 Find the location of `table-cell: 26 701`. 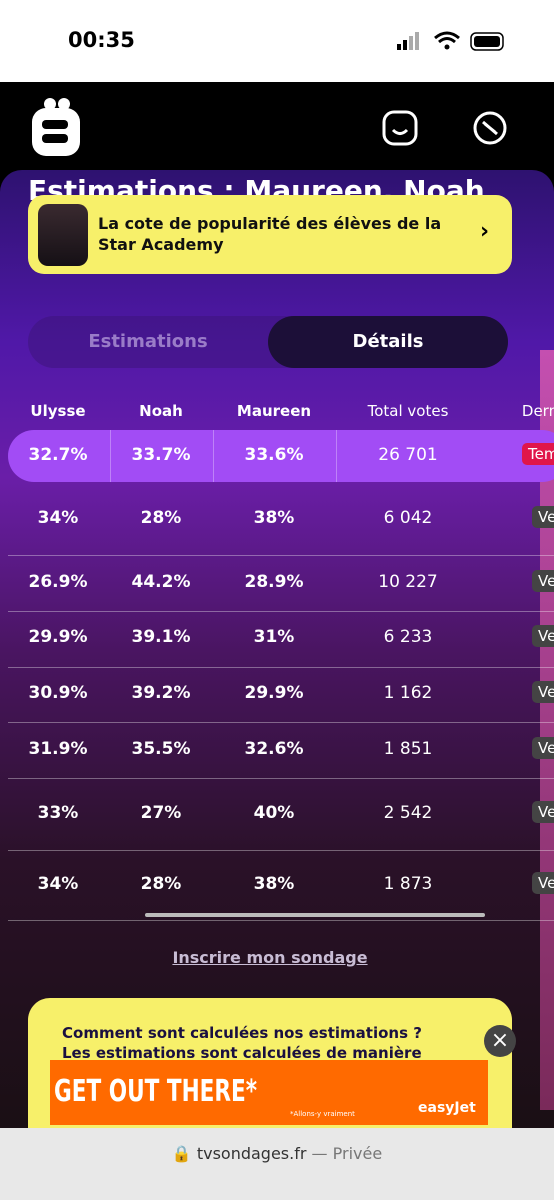

table-cell: 26 701 is located at coordinates (408, 455).